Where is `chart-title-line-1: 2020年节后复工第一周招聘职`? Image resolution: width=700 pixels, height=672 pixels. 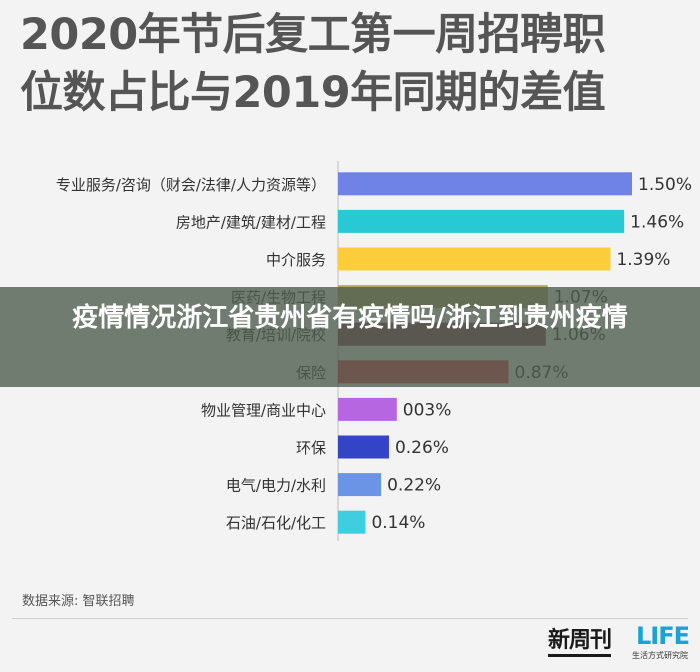 chart-title-line-1: 2020年节后复工第一周招聘职 is located at coordinates (313, 35).